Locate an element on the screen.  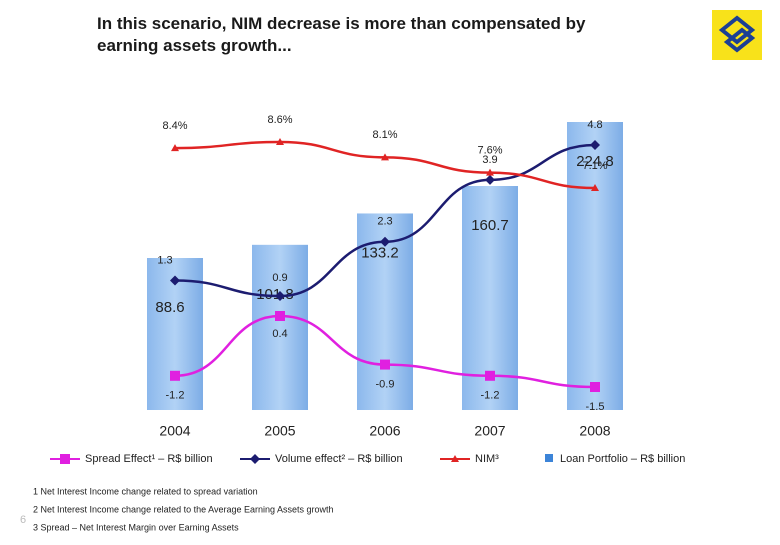
data-label: 8.6% is located at coordinates (279, 120).